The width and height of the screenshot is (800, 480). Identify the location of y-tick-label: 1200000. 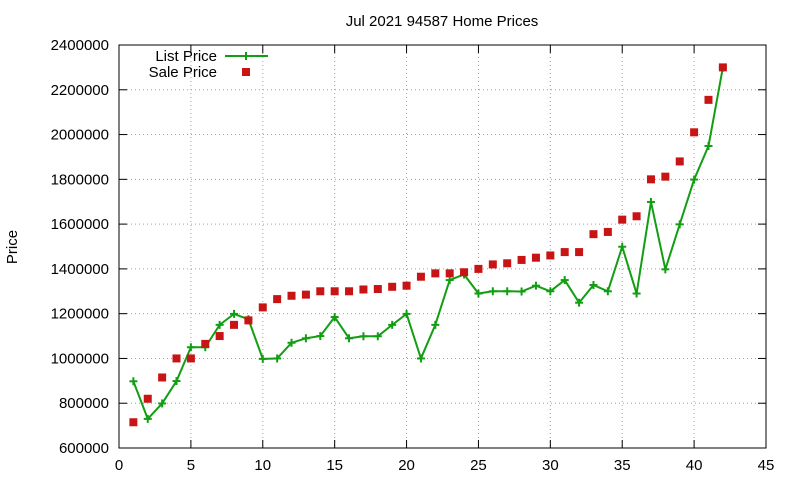
(80, 314).